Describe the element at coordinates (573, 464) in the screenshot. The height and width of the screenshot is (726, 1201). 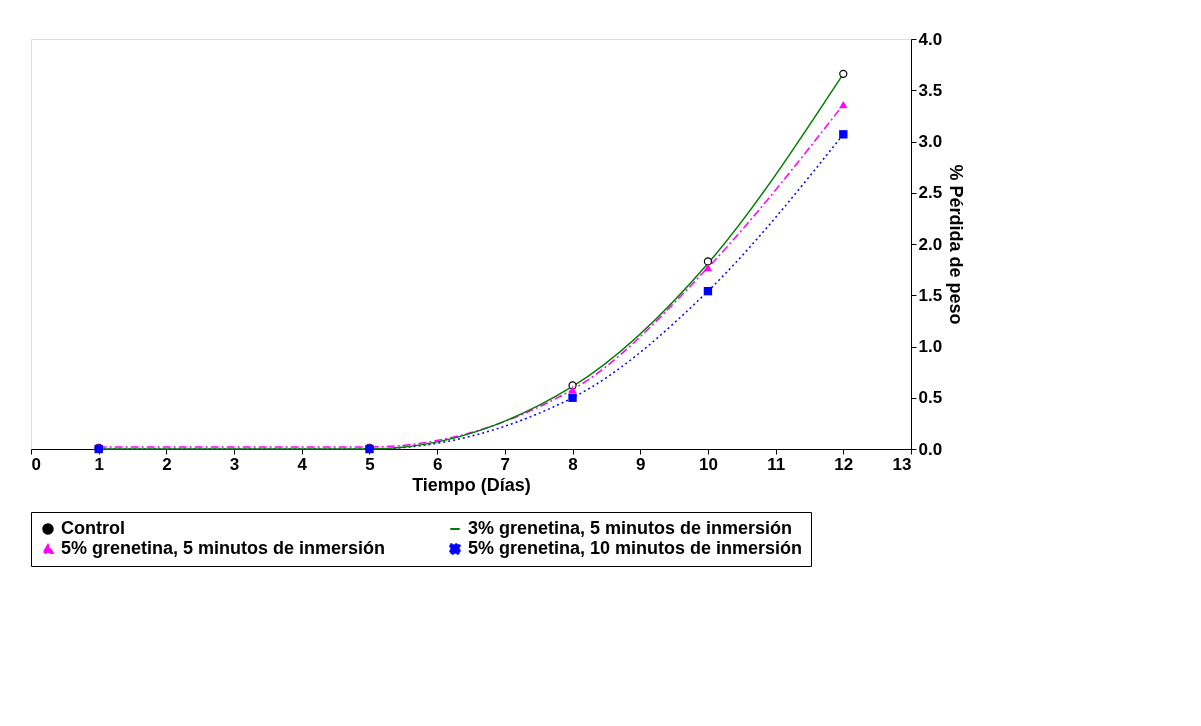
I see `x-tick-label: 8` at that location.